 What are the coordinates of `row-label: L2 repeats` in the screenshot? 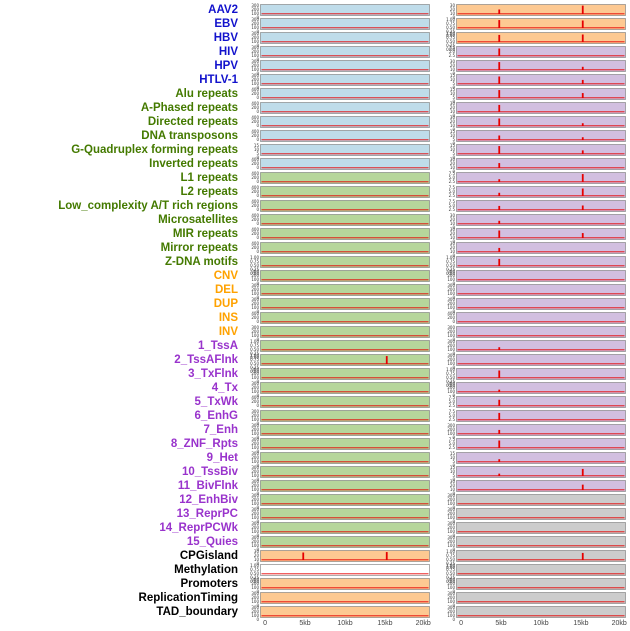 It's located at (209, 191).